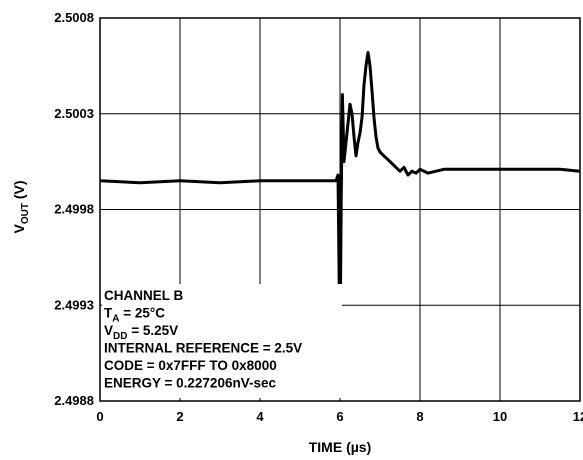  I want to click on annotation-subscript: A, so click(115, 319).